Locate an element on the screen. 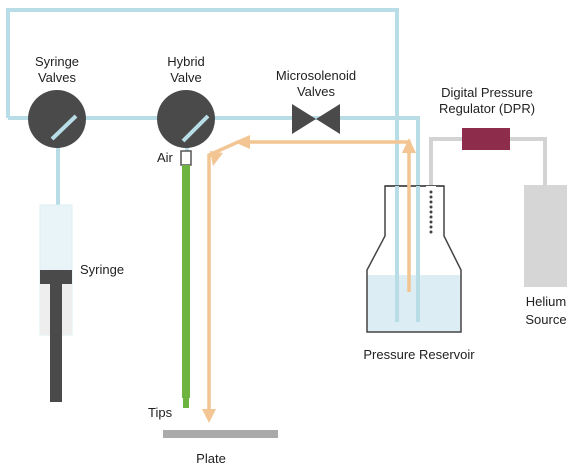  syringe-valve-icon is located at coordinates (57, 119).